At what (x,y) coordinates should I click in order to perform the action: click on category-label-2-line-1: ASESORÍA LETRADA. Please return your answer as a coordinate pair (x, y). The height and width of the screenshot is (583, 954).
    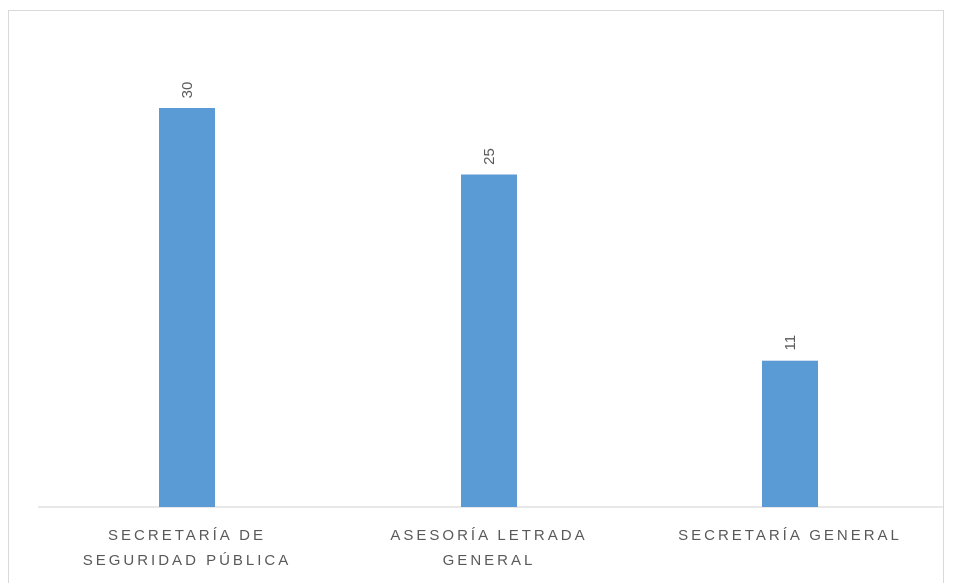
    Looking at the image, I should click on (488, 535).